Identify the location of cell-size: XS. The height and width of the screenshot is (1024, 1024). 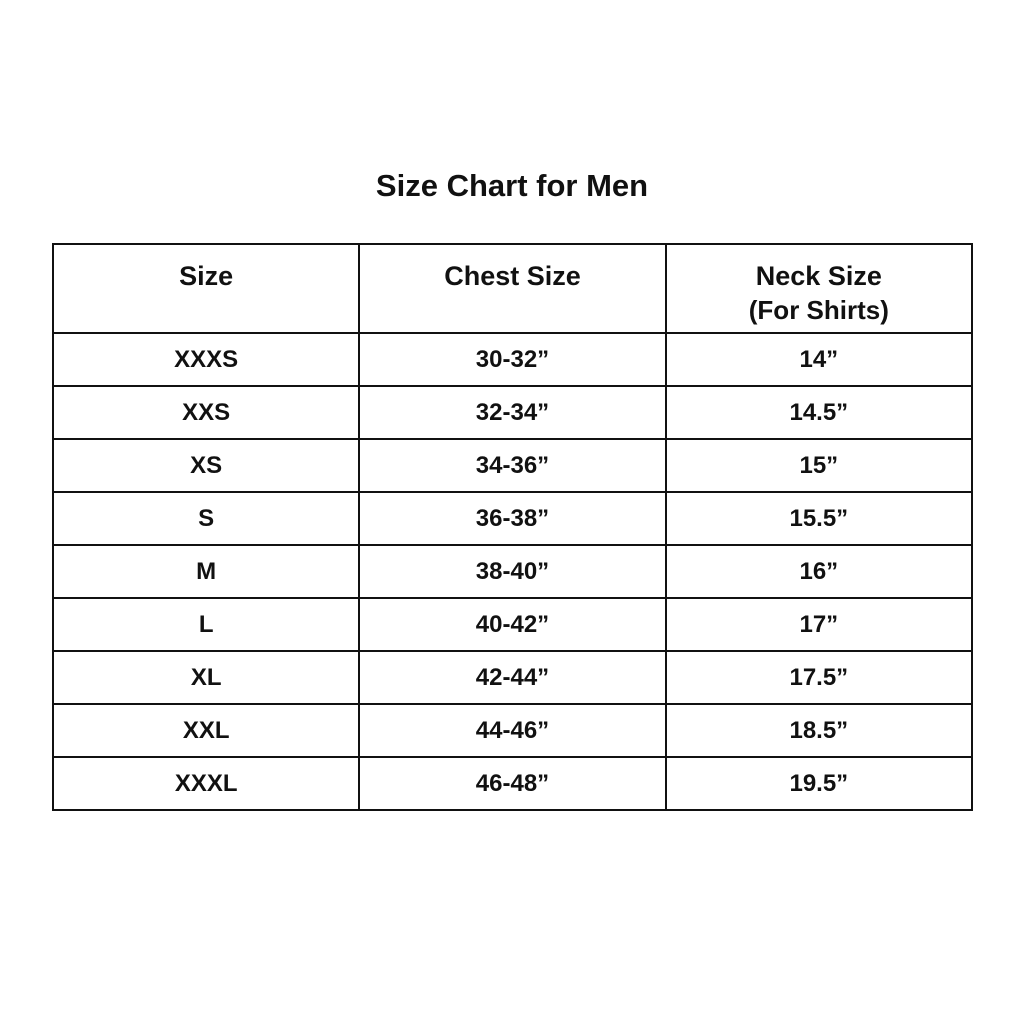
(206, 465).